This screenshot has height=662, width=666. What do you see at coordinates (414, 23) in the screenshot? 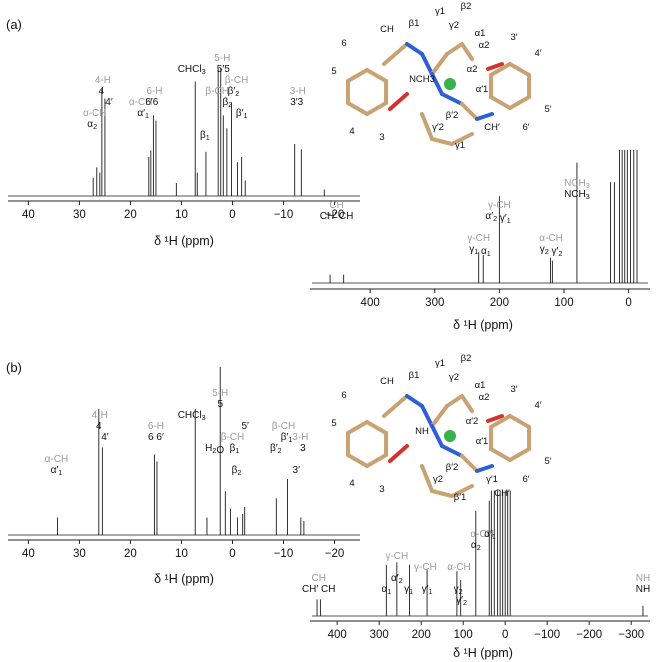
I see `panel-a-molecule-atom-label: β1` at bounding box center [414, 23].